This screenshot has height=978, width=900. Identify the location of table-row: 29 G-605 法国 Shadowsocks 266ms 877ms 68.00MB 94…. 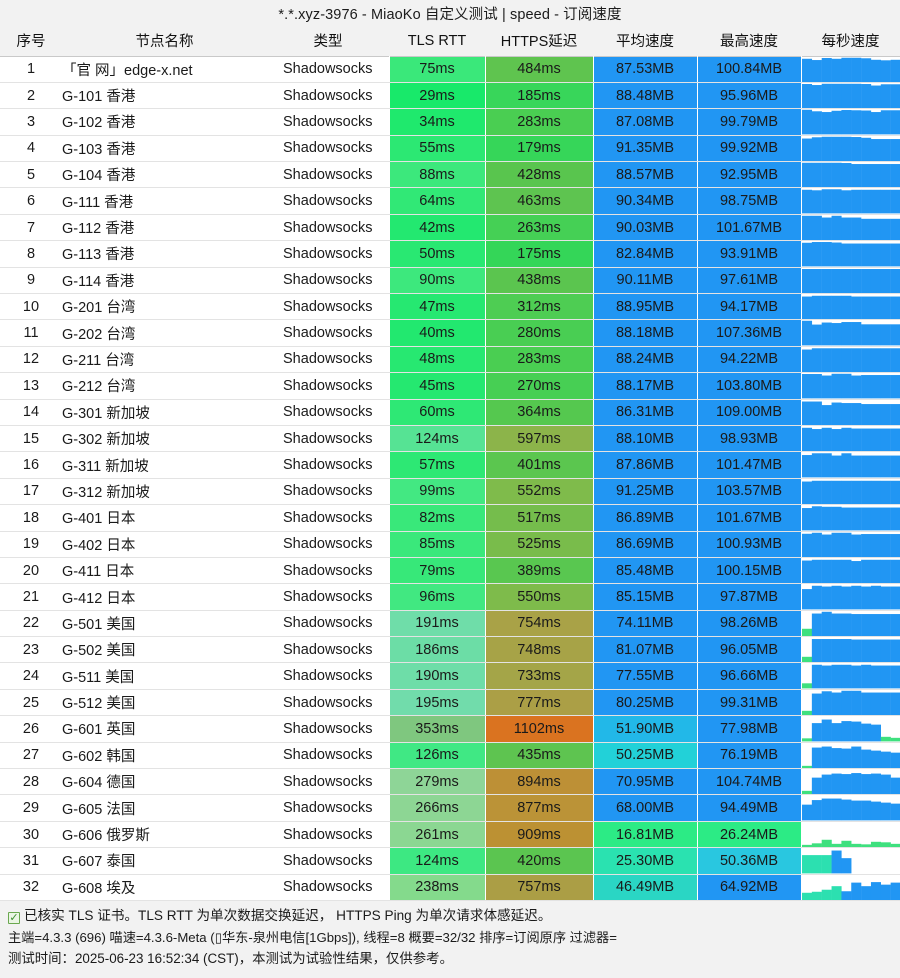
(450, 808).